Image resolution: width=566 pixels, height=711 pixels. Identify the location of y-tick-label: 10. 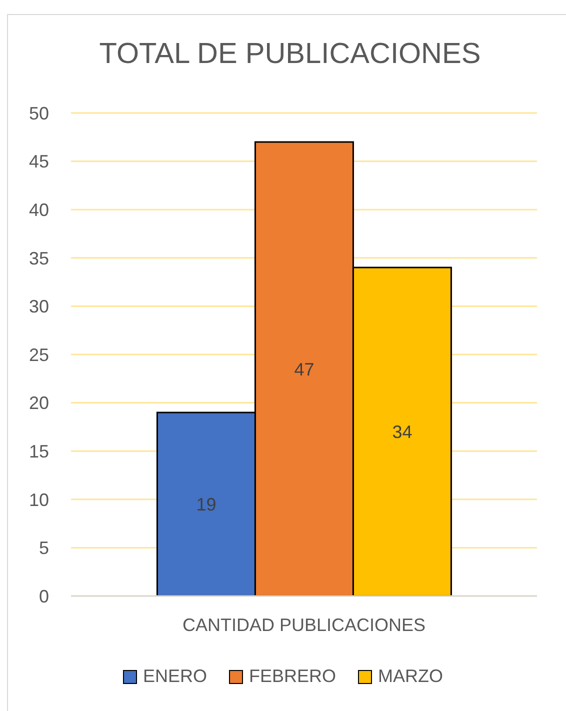
(38, 500).